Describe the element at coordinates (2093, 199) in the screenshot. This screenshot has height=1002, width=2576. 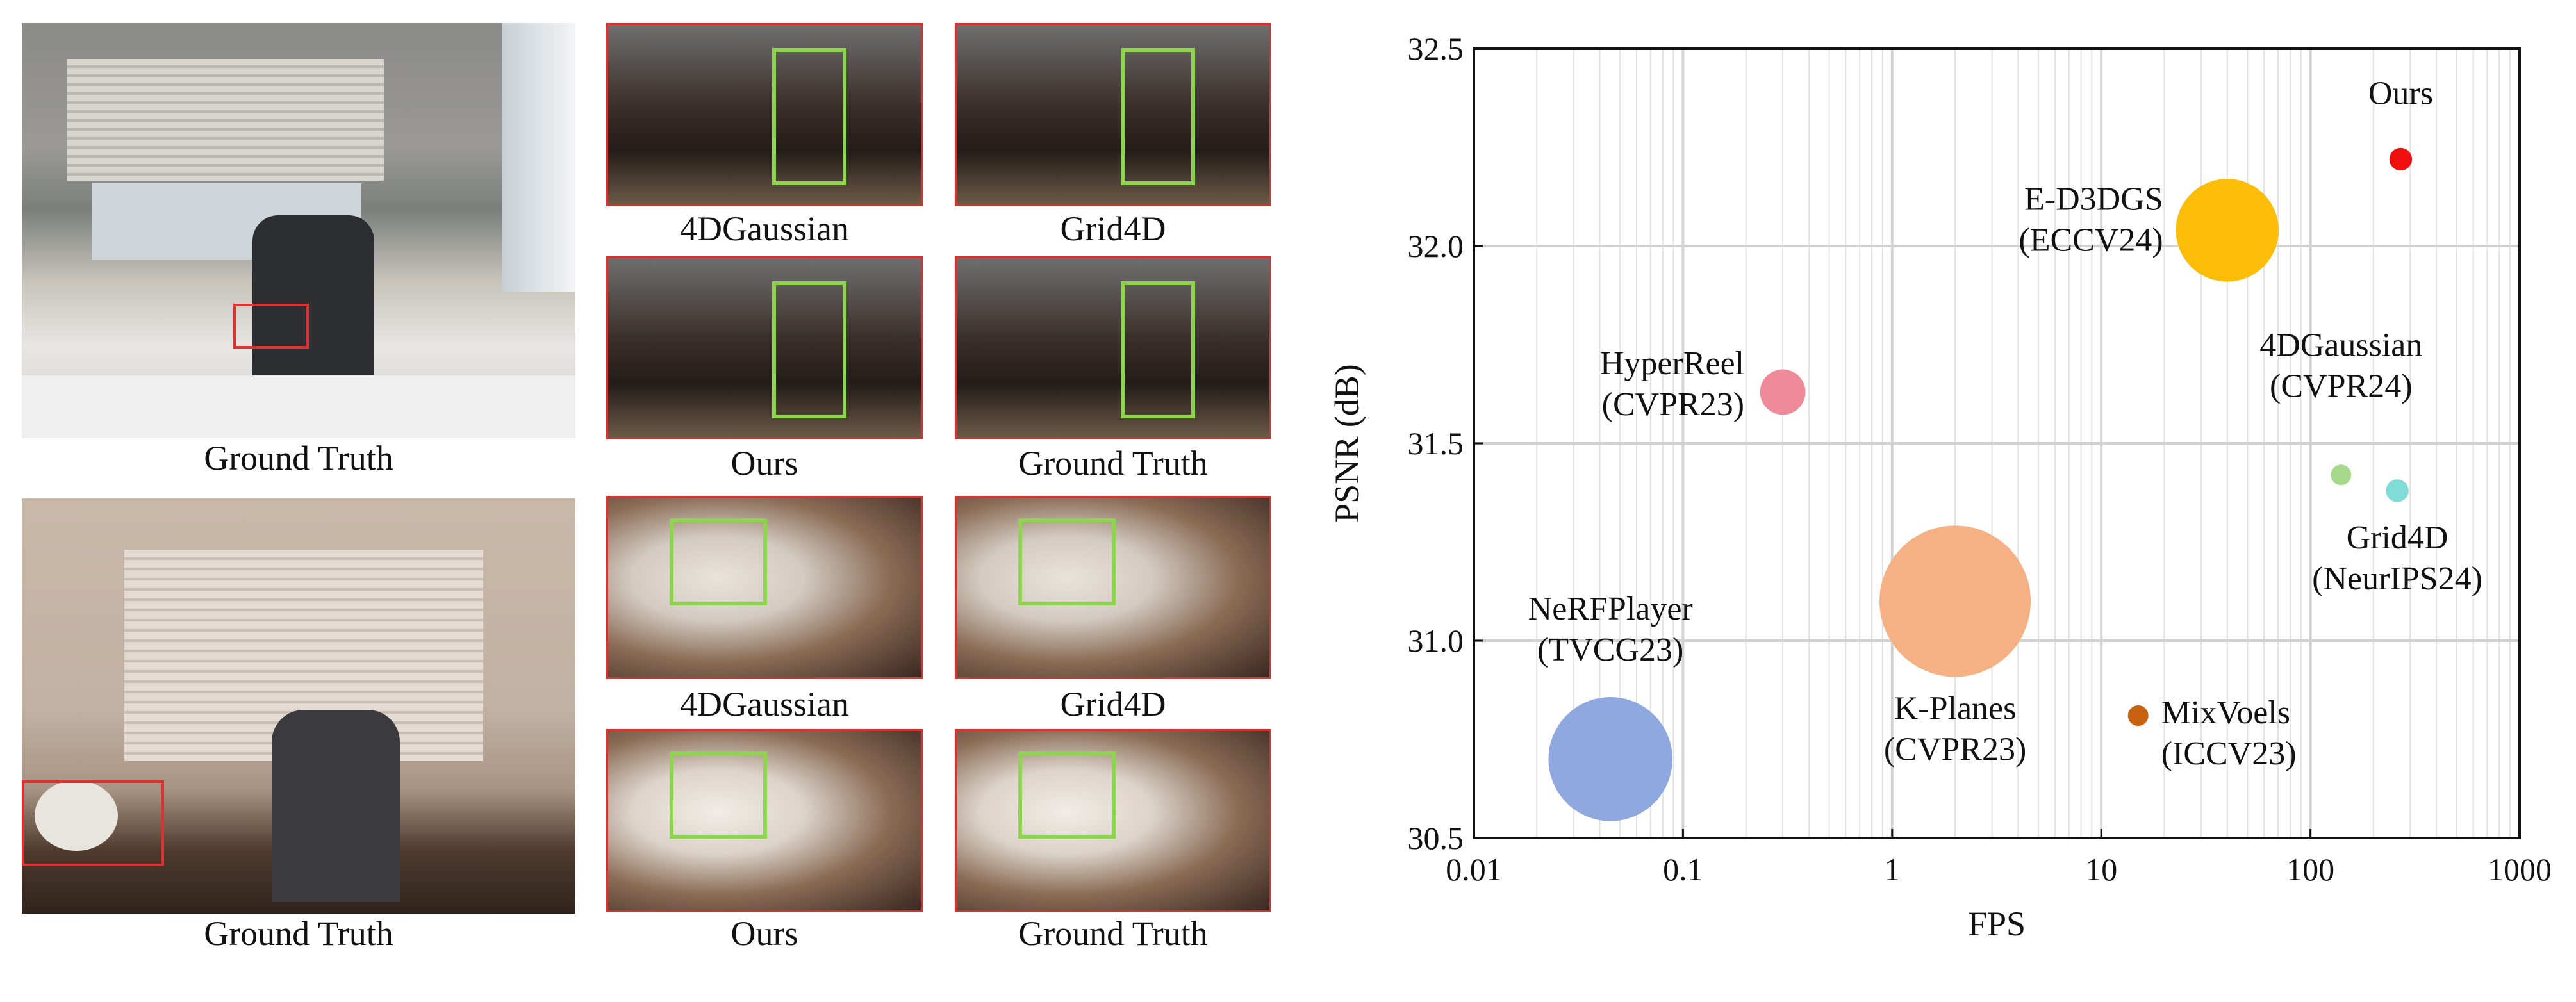
I see `label-e-d3dgs: E-D3DGS` at that location.